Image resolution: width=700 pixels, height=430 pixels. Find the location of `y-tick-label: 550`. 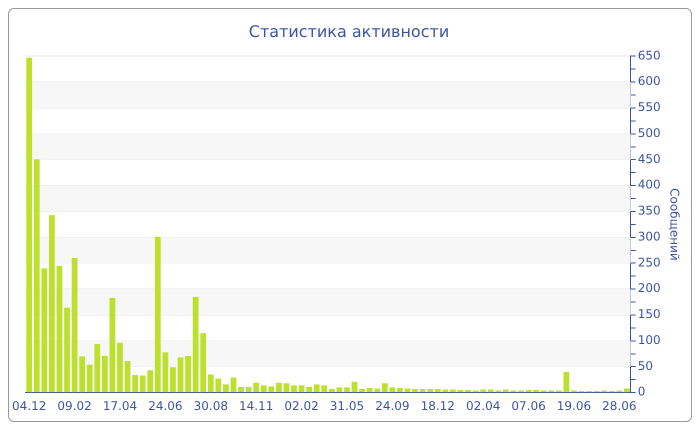

y-tick-label: 550 is located at coordinates (649, 107).